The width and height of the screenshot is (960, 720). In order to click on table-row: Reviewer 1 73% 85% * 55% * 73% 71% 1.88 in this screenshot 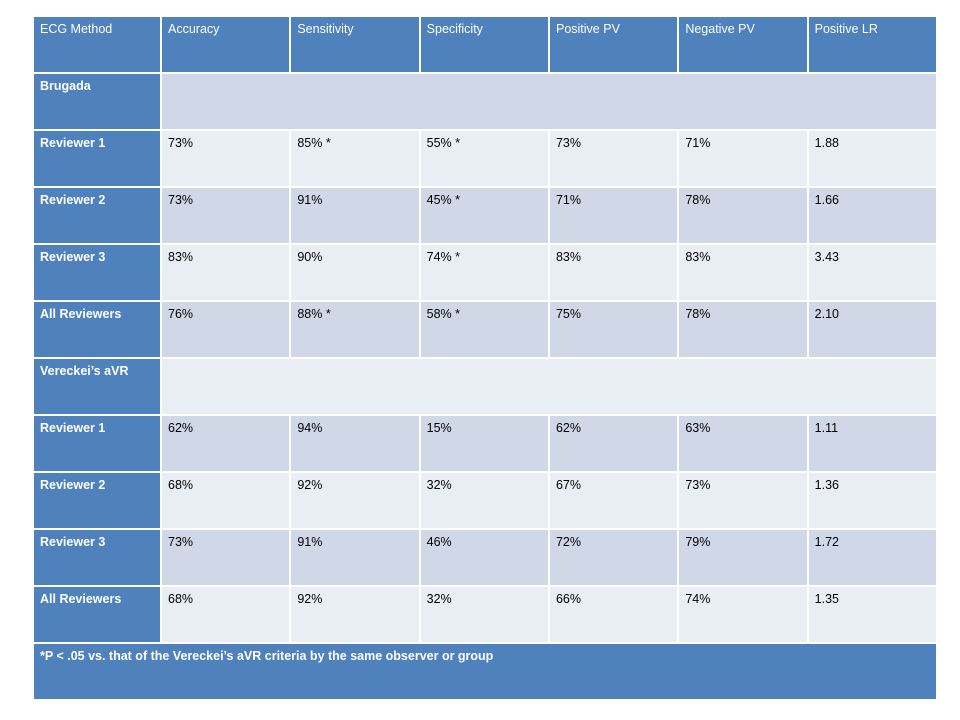, I will do `click(485, 158)`.